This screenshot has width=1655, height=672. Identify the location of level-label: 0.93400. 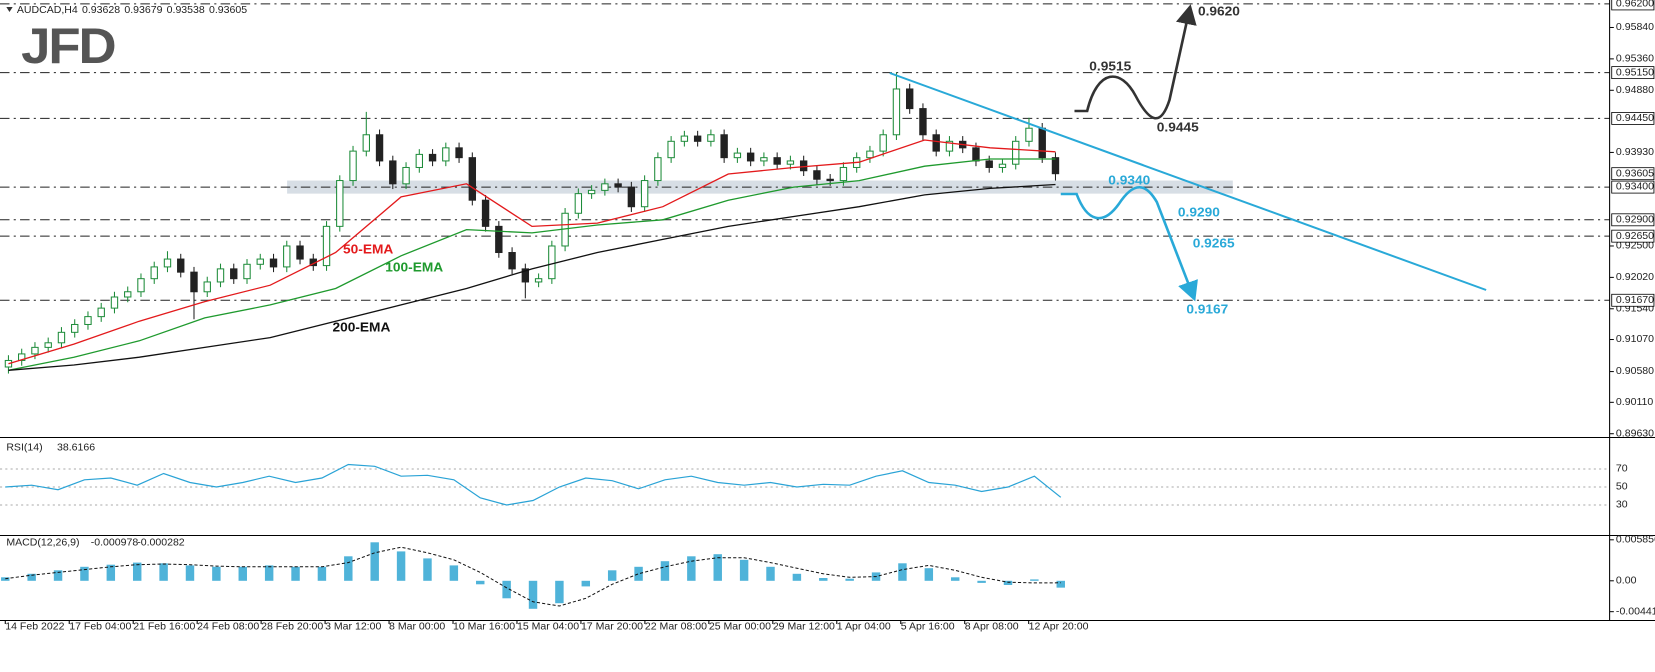
(1635, 187).